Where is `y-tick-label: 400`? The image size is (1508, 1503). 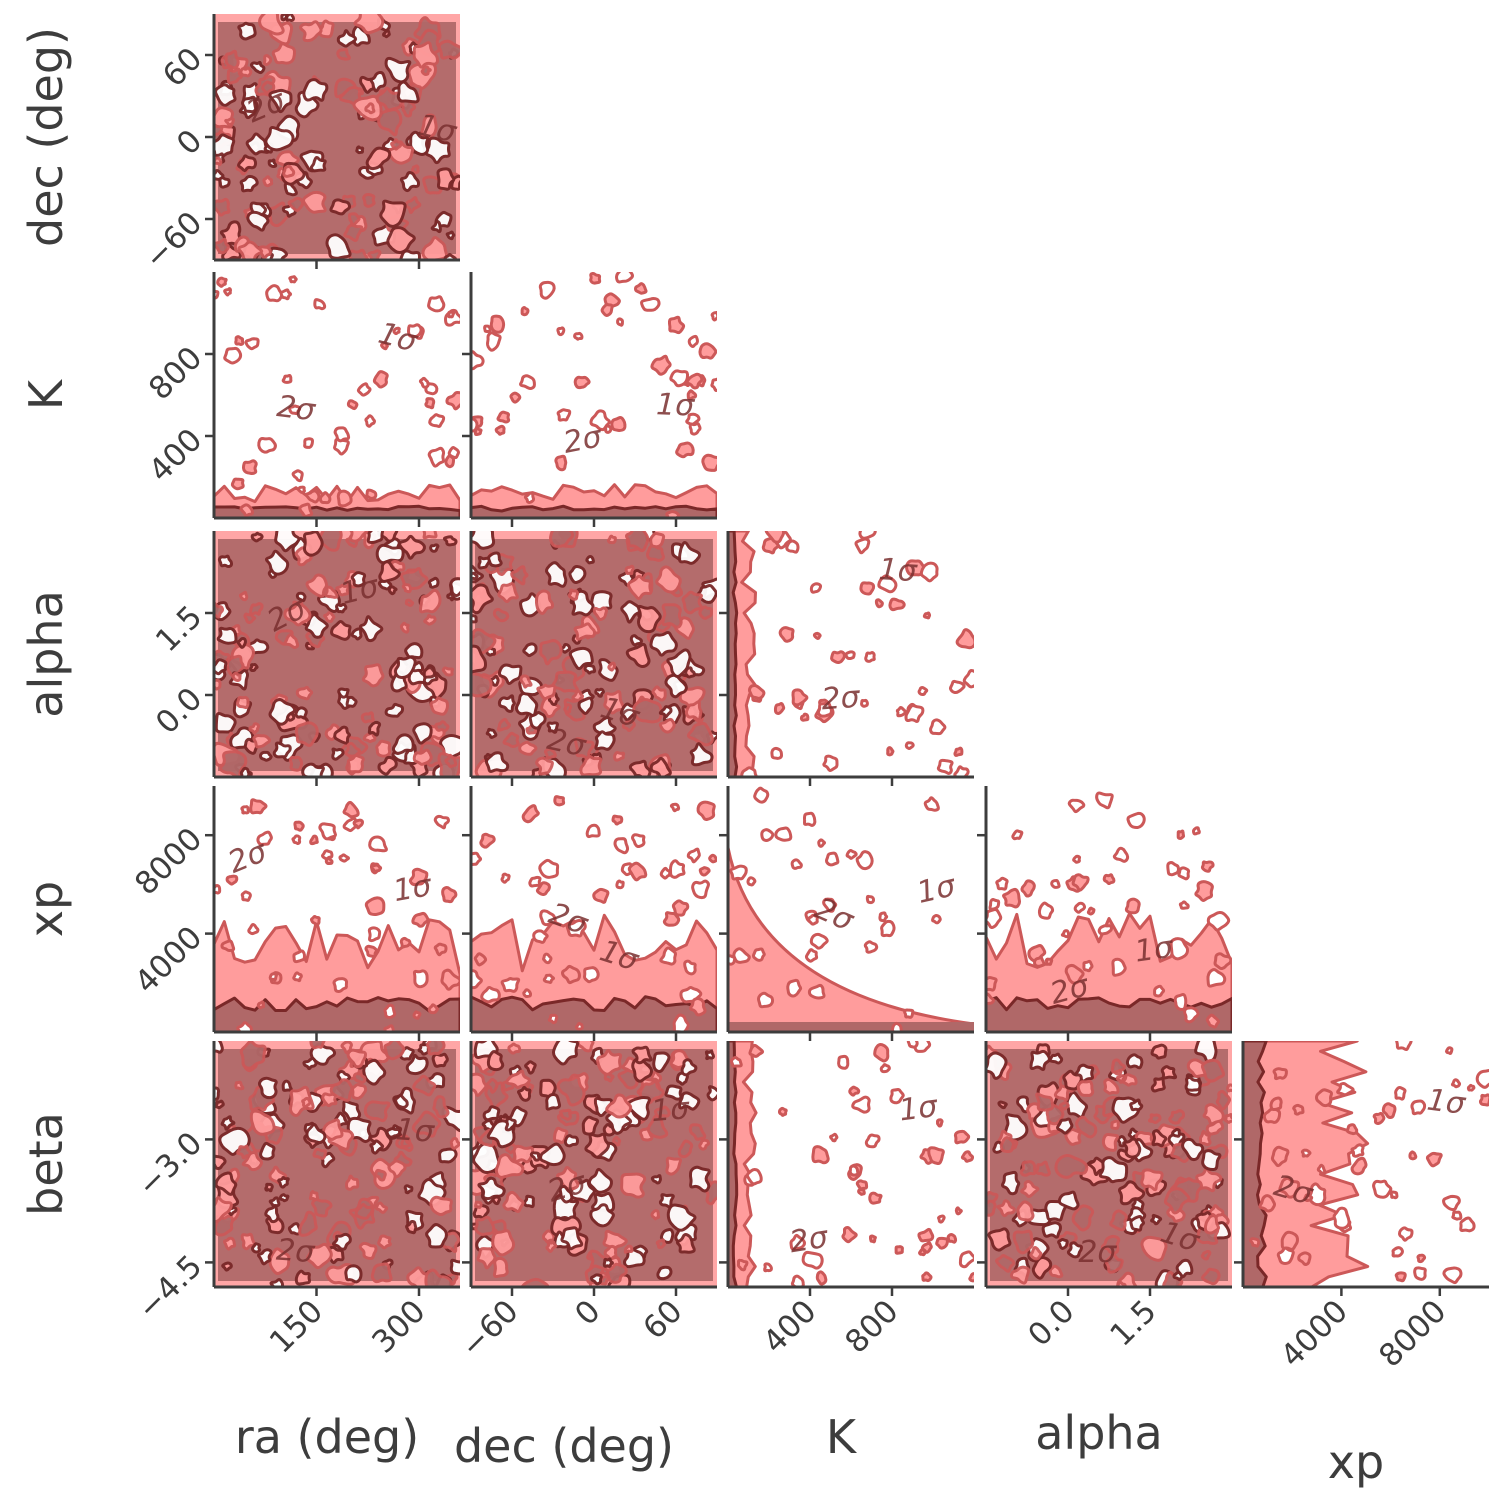 y-tick-label: 400 is located at coordinates (175, 455).